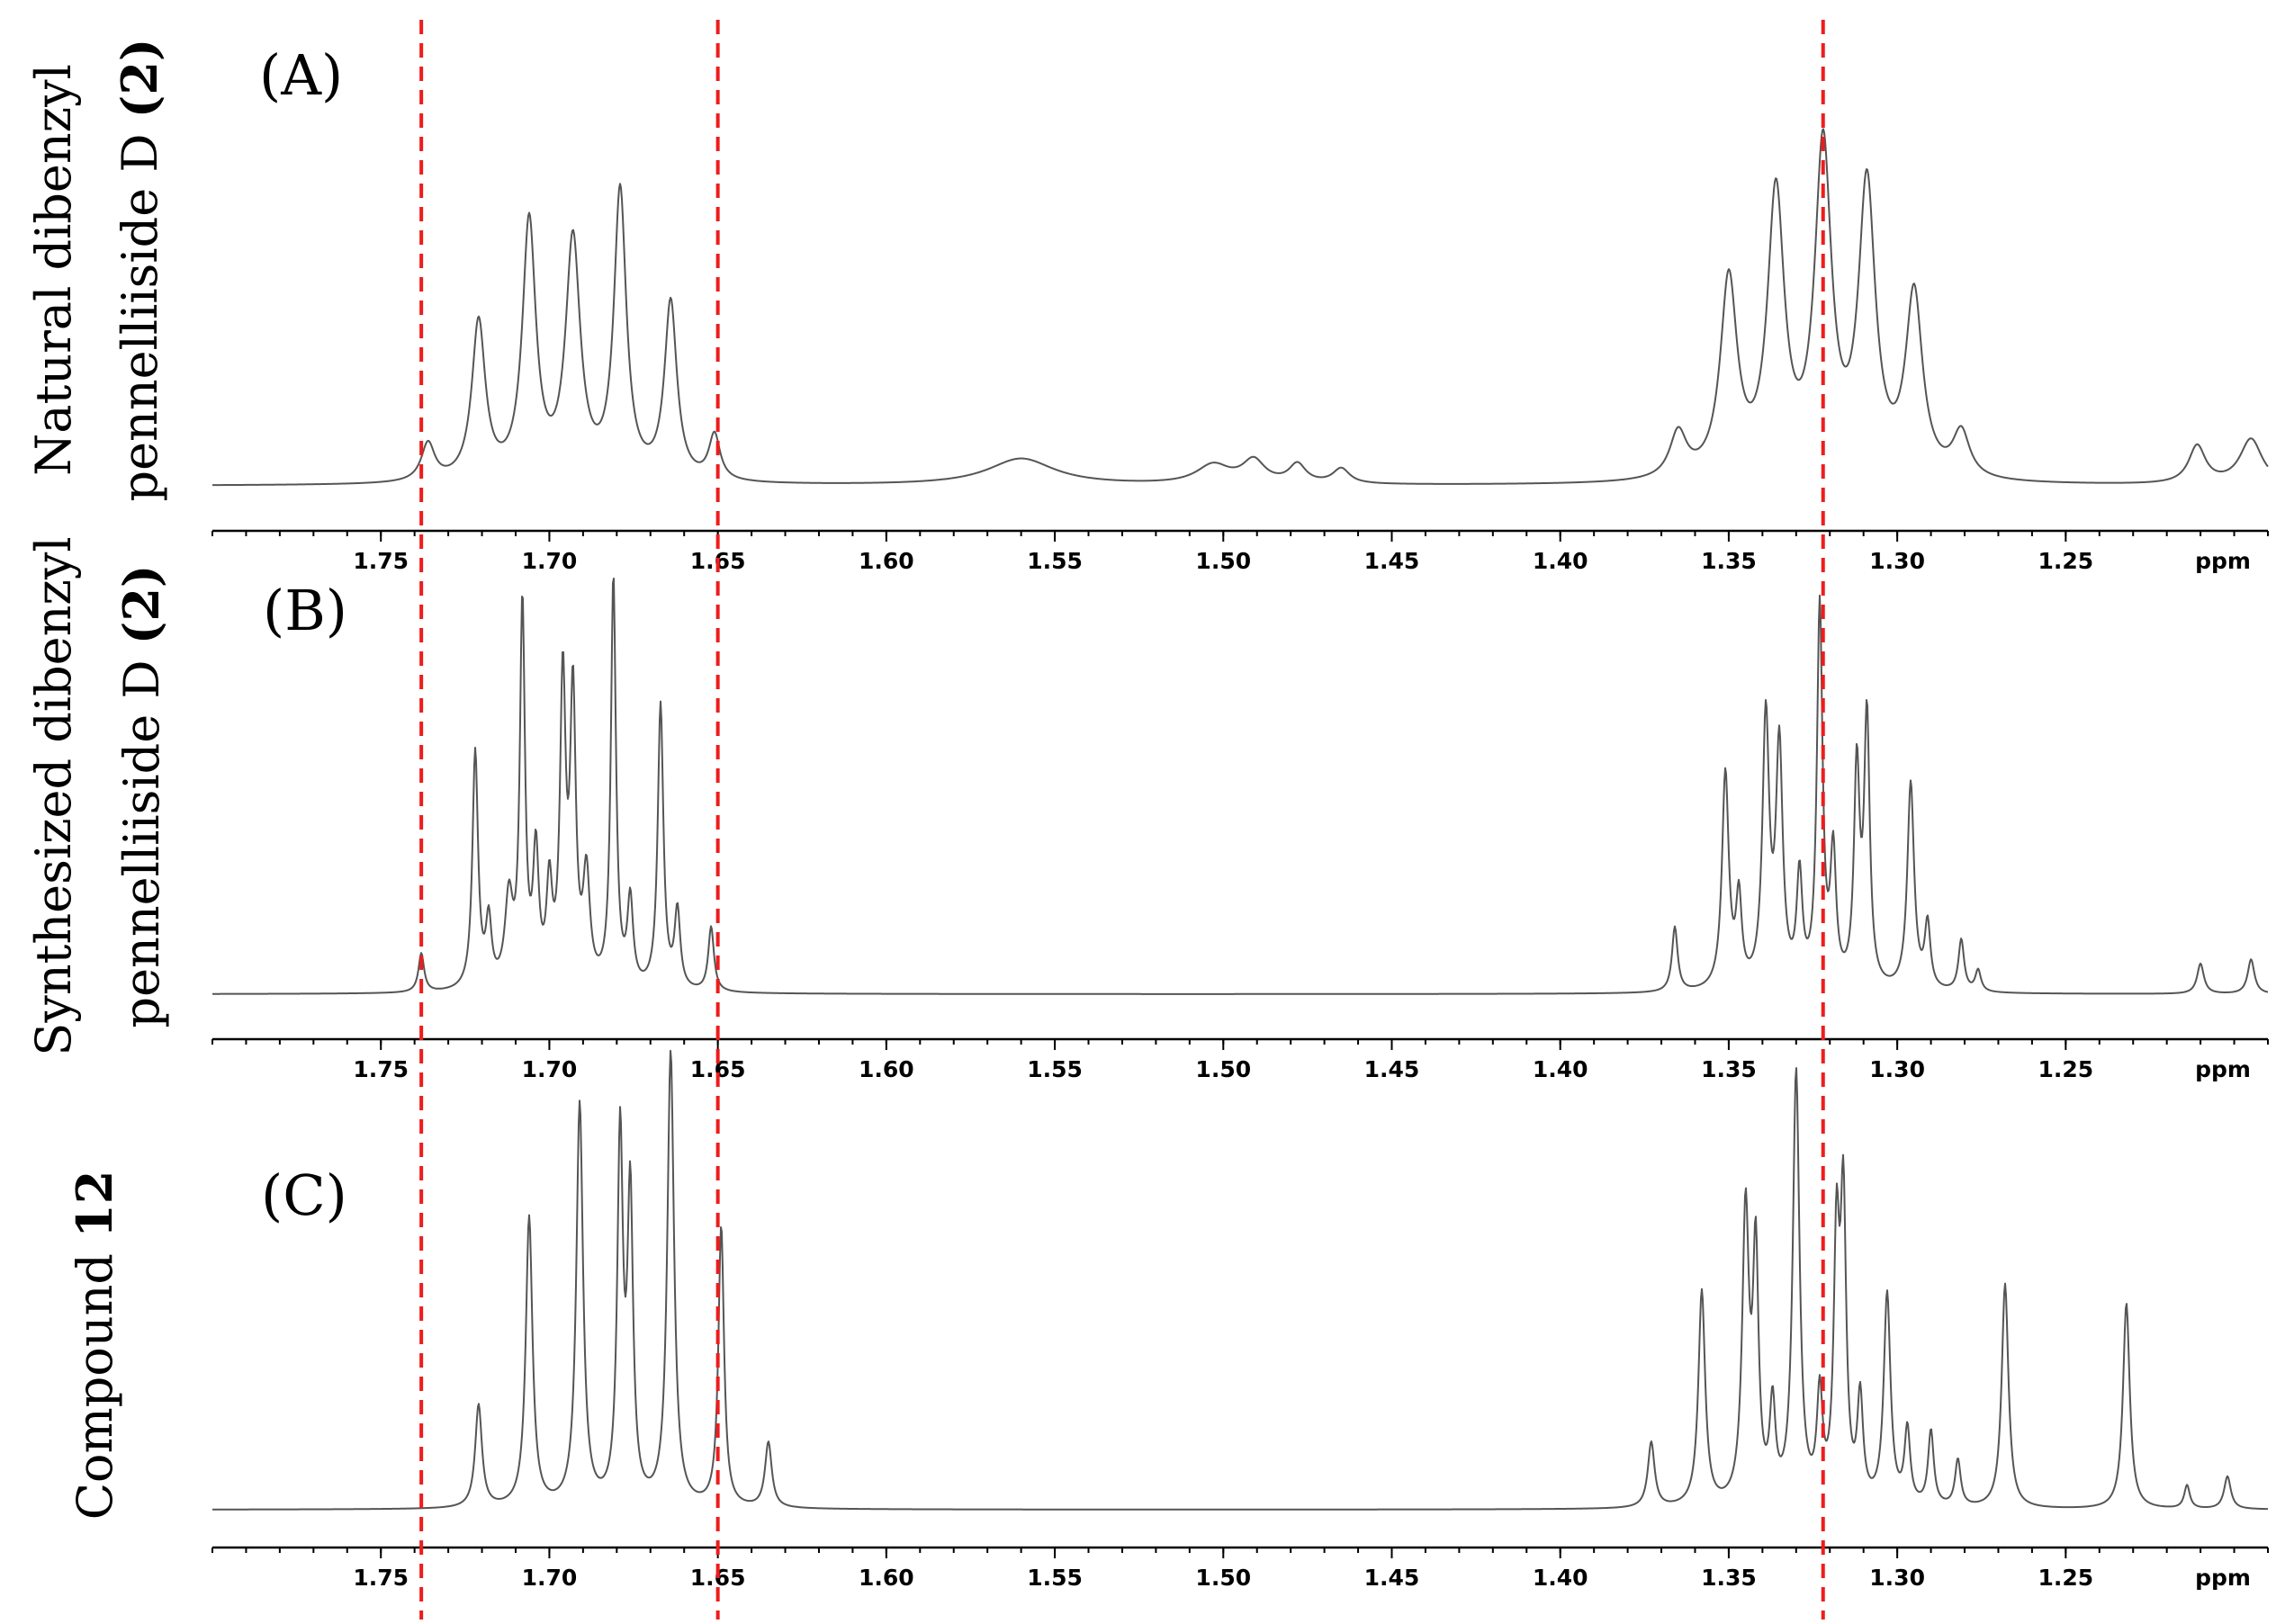 The height and width of the screenshot is (1624, 2294). Describe the element at coordinates (301, 75) in the screenshot. I see `panel-label: (A)` at that location.